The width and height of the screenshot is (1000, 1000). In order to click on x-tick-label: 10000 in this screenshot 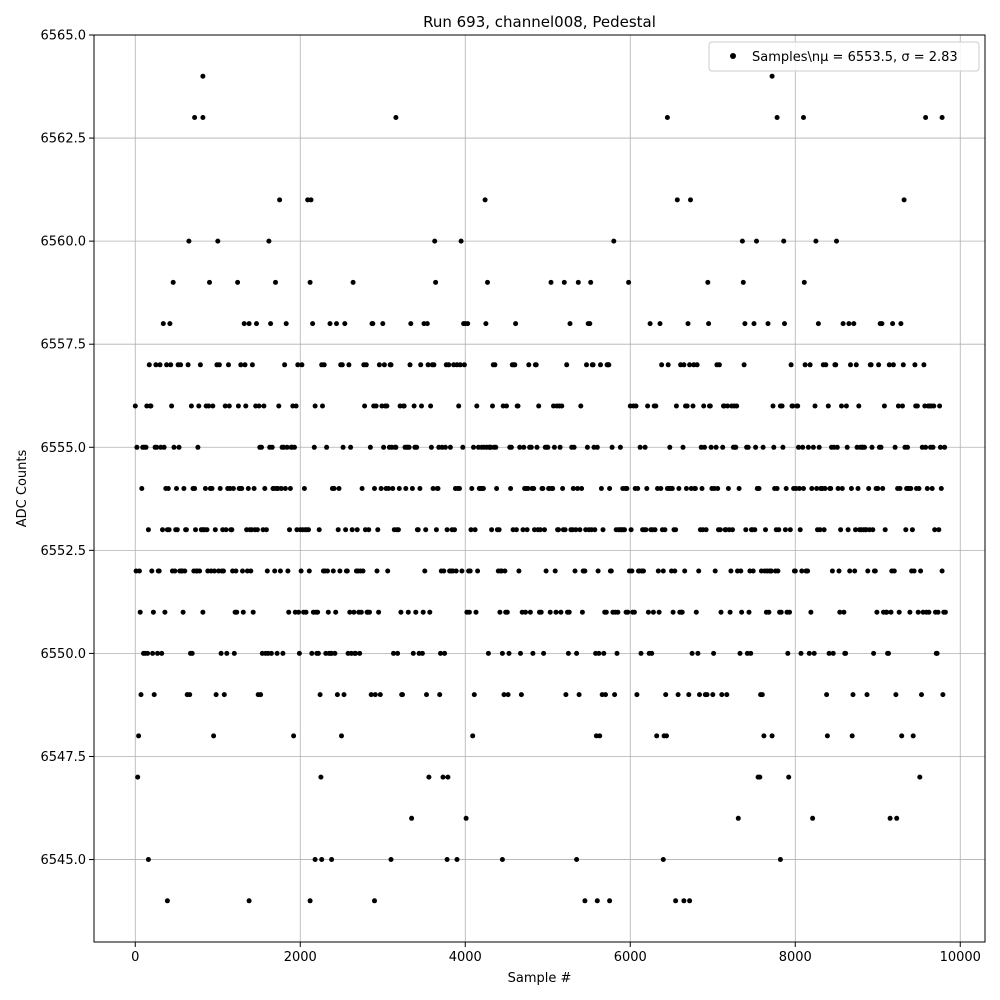, I will do `click(960, 957)`.